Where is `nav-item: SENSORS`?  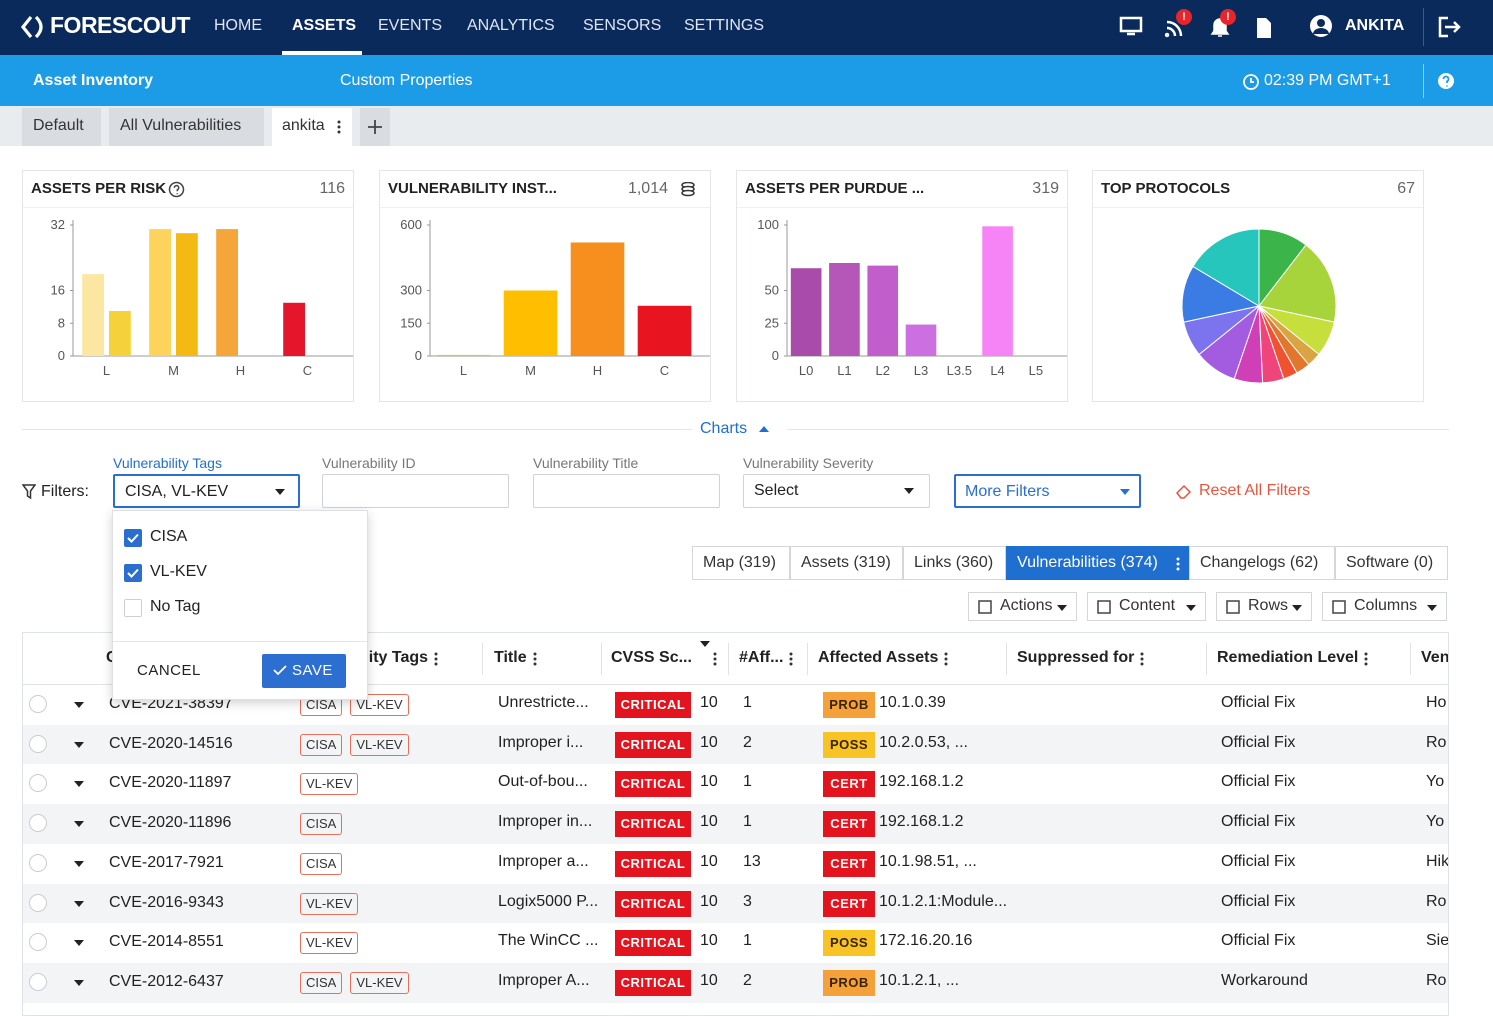
nav-item: SENSORS is located at coordinates (622, 25).